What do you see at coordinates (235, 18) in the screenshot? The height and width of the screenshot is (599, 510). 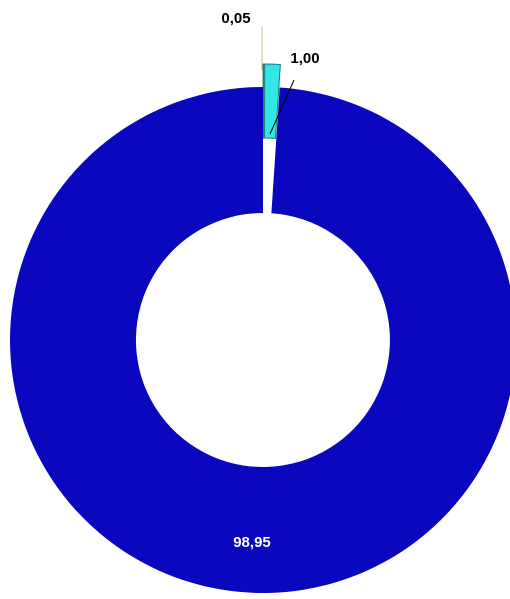 I see `data-label-0: 0,05` at bounding box center [235, 18].